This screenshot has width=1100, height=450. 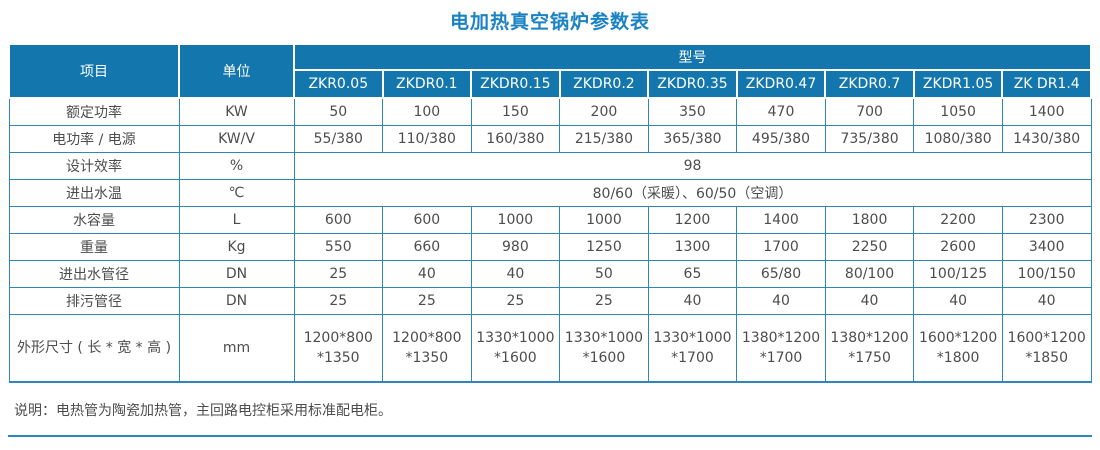 I want to click on row-label: 外形尺寸 ( 长 * 宽 * 高 ), so click(x=94, y=348).